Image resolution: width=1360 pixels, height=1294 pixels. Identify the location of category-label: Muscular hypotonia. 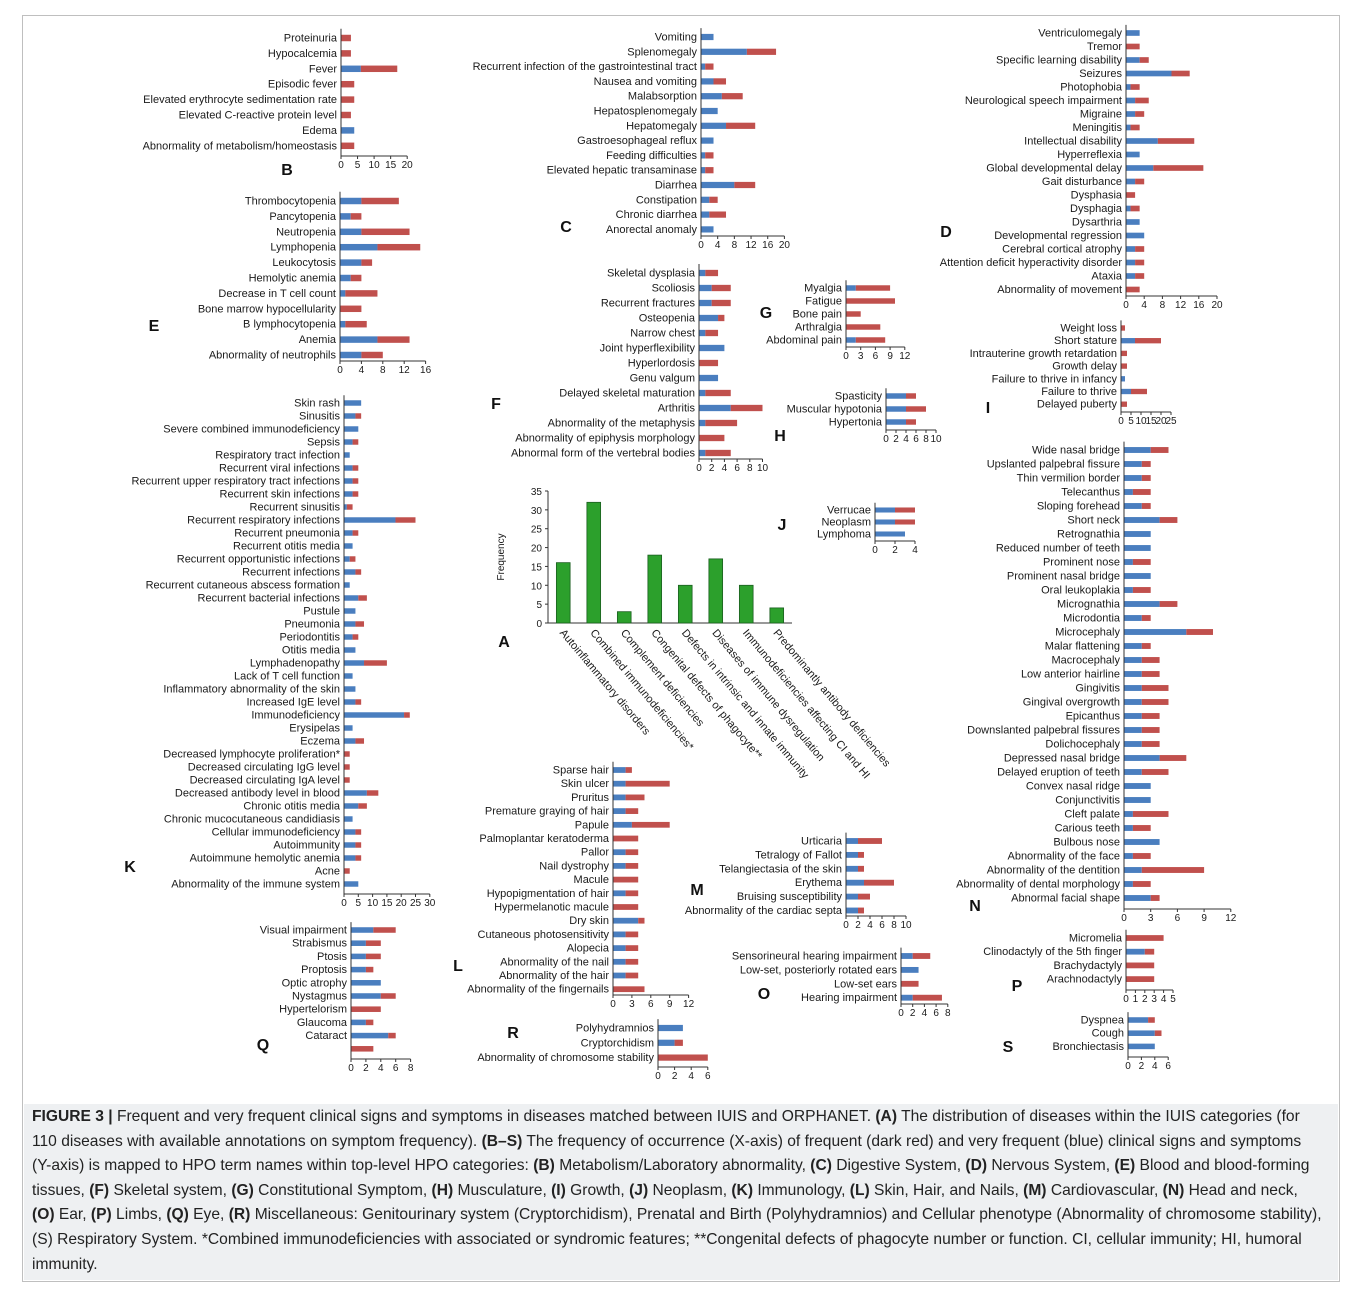
(835, 410).